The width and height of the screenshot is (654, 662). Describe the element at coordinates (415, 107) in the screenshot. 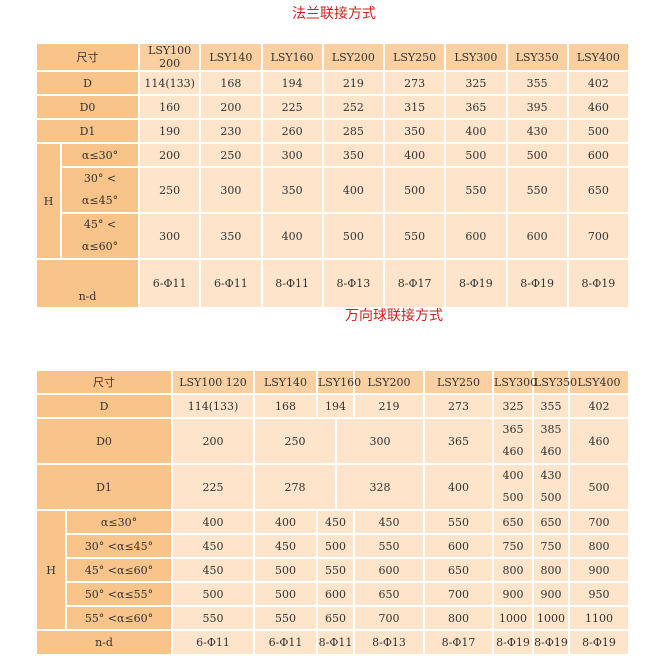

I see `cell: 315` at that location.